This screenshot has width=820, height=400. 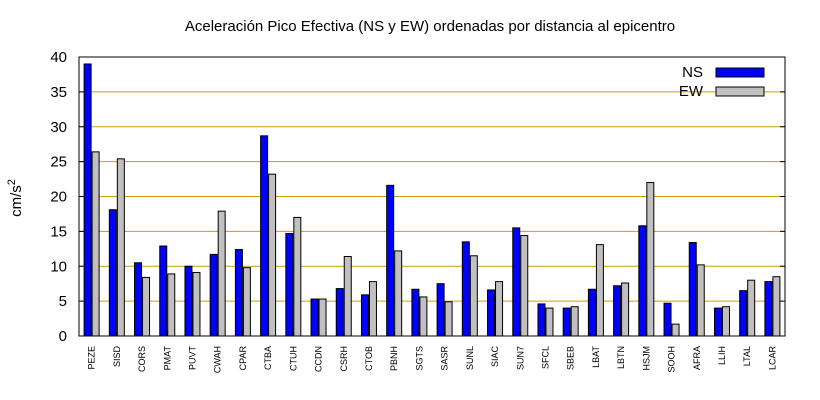 What do you see at coordinates (58, 57) in the screenshot?
I see `y-tick-label: 40` at bounding box center [58, 57].